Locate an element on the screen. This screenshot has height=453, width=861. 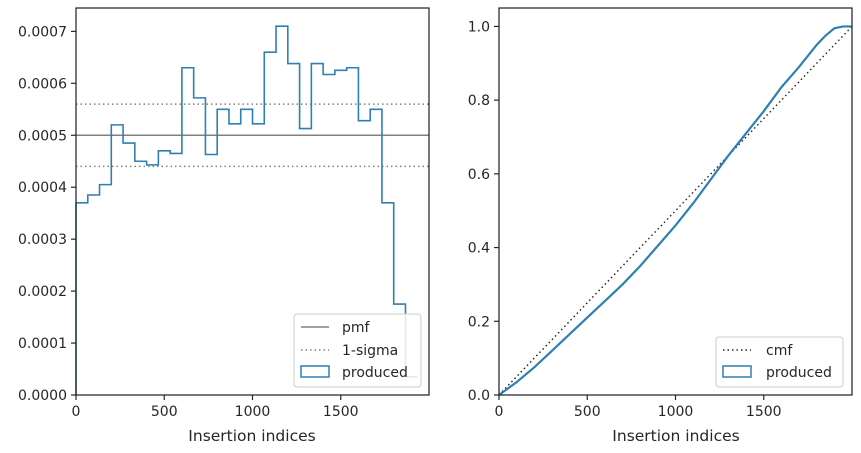
legend-produced-label-right: produced is located at coordinates (799, 373).